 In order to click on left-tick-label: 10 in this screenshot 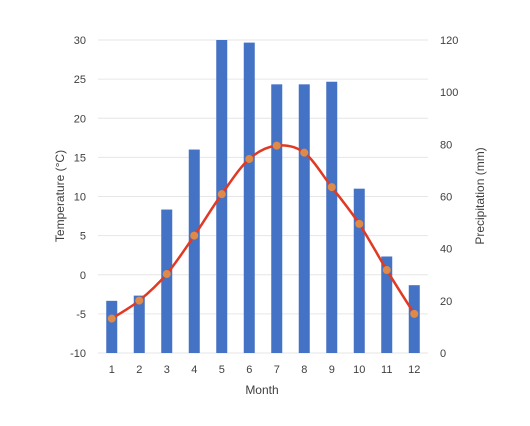, I will do `click(80, 198)`.